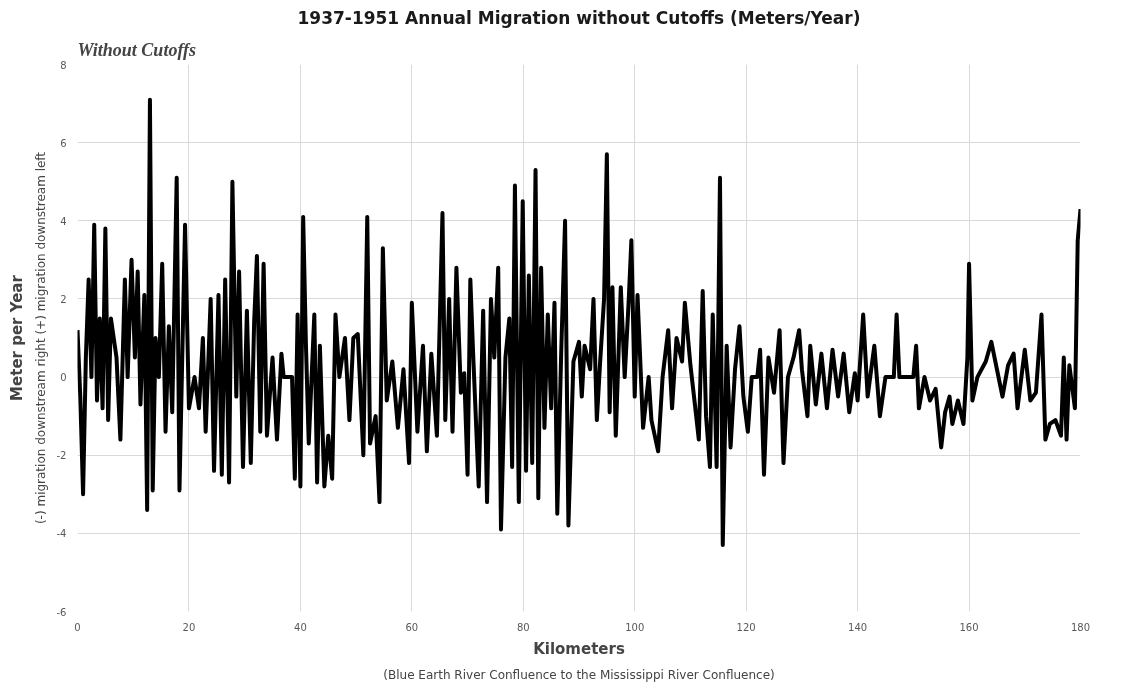 The image size is (1148, 694). Describe the element at coordinates (579, 674) in the screenshot. I see `text: (Blue Earth River Confluence to the Mississippi River Confluence)` at that location.